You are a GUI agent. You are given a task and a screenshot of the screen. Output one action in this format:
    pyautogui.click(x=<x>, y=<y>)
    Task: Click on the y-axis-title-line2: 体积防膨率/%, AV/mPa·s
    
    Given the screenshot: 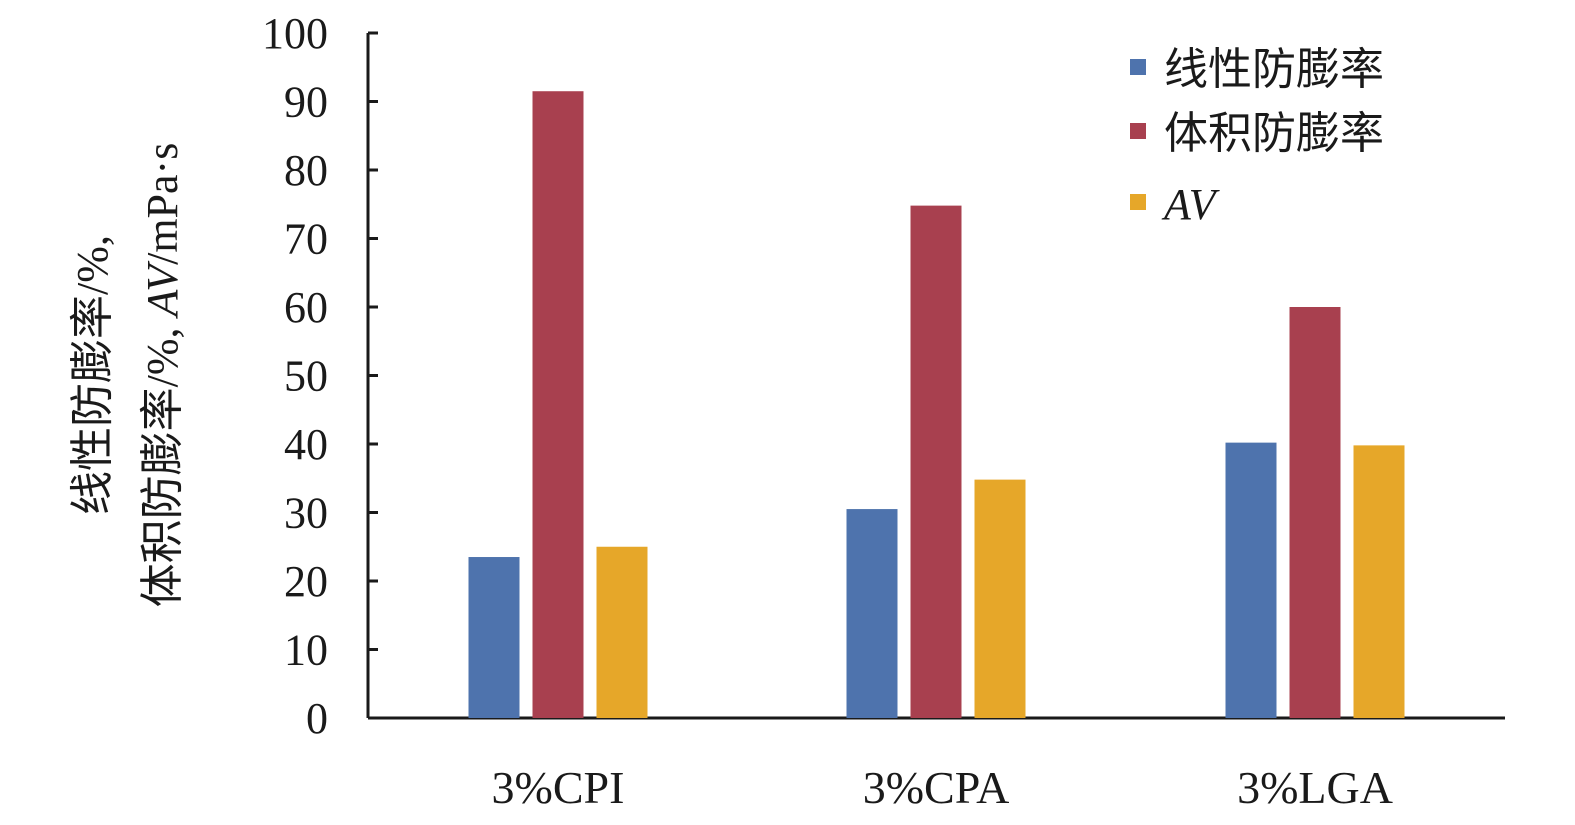 What is the action you would take?
    pyautogui.click(x=162, y=375)
    